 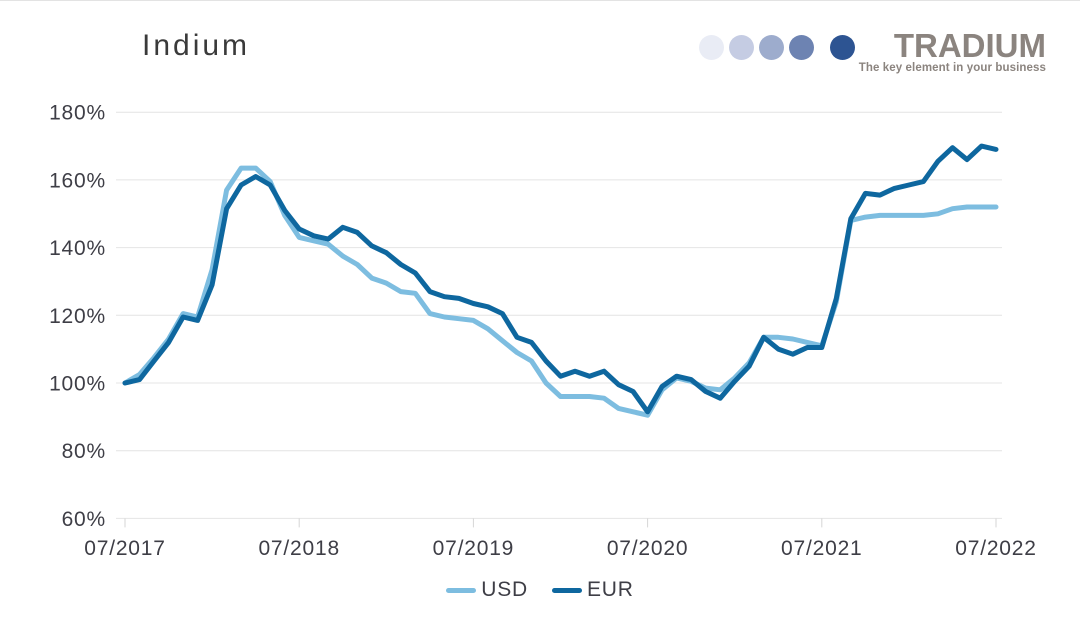 What do you see at coordinates (84, 451) in the screenshot?
I see `y-axis-label: 80%` at bounding box center [84, 451].